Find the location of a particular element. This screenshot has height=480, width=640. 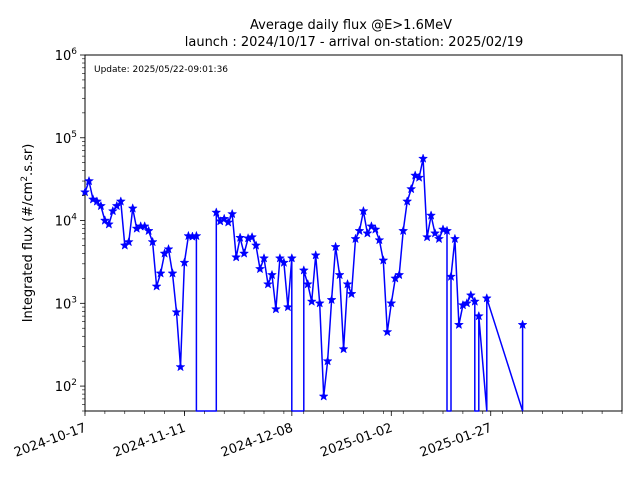

y-axis-label: Integrated flux (#/cm2.s.sr) is located at coordinates (28, 233).